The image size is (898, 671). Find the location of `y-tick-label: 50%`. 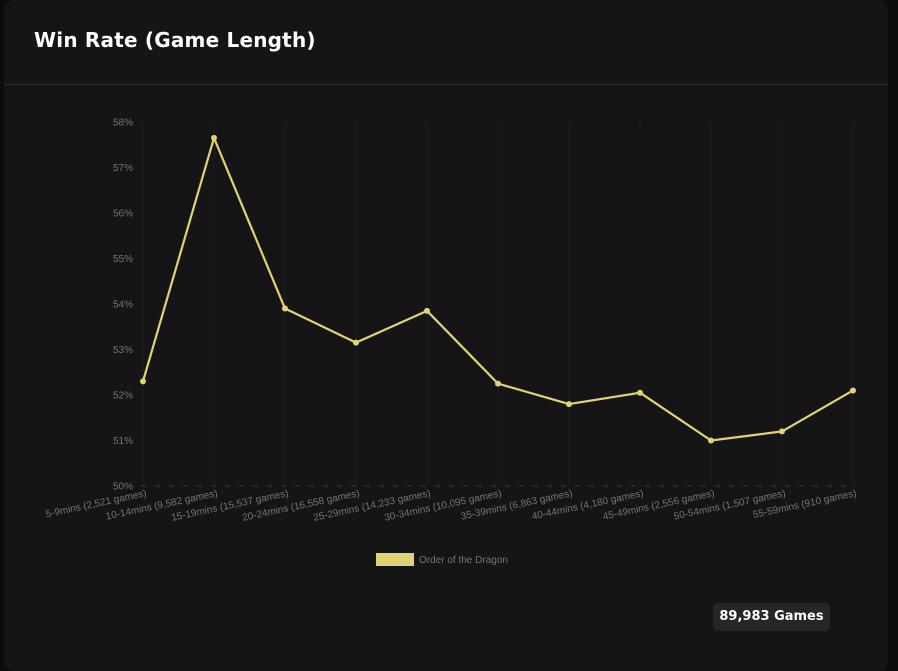

y-tick-label: 50% is located at coordinates (123, 487).